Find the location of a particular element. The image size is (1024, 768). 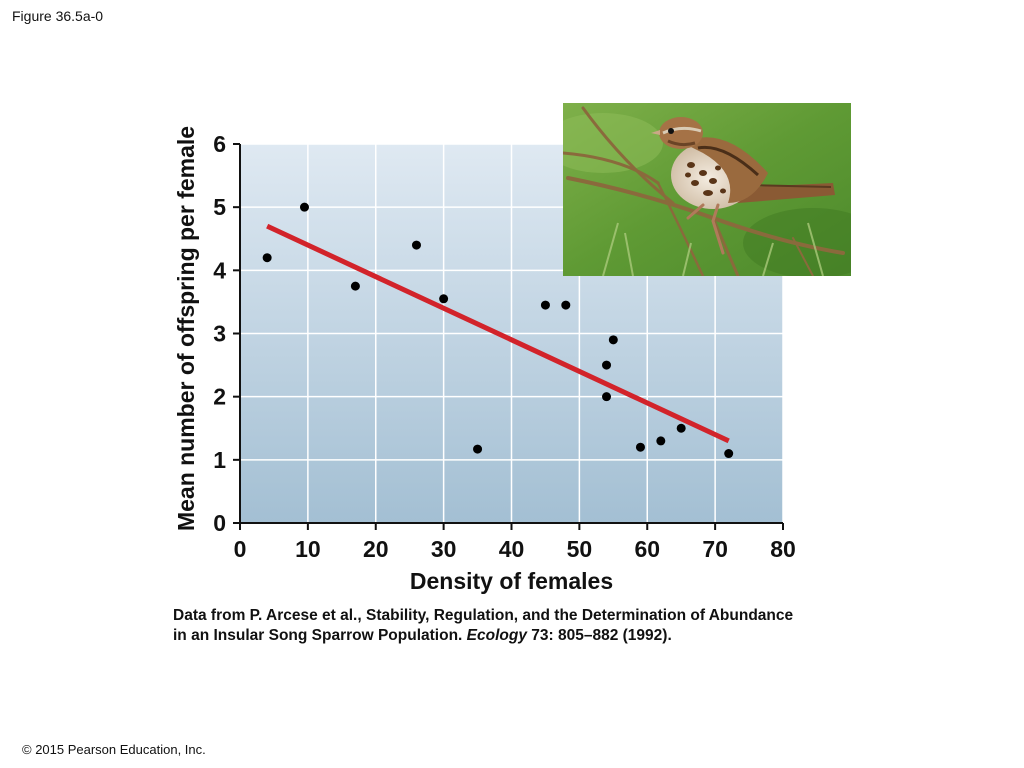

x-tick-label: 50 is located at coordinates (580, 549).